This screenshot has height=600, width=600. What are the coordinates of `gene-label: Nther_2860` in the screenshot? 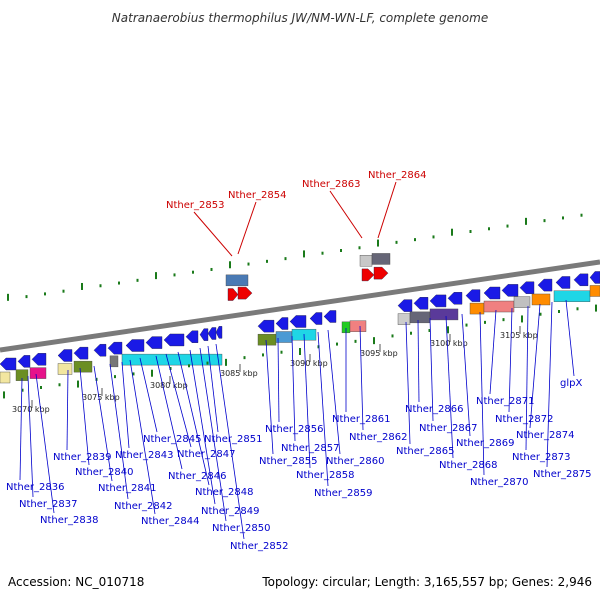 It's located at (355, 461).